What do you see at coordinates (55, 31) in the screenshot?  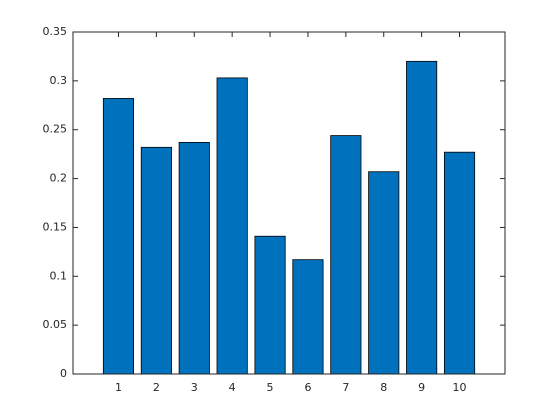 I see `y-tick-label: 0.35` at bounding box center [55, 31].